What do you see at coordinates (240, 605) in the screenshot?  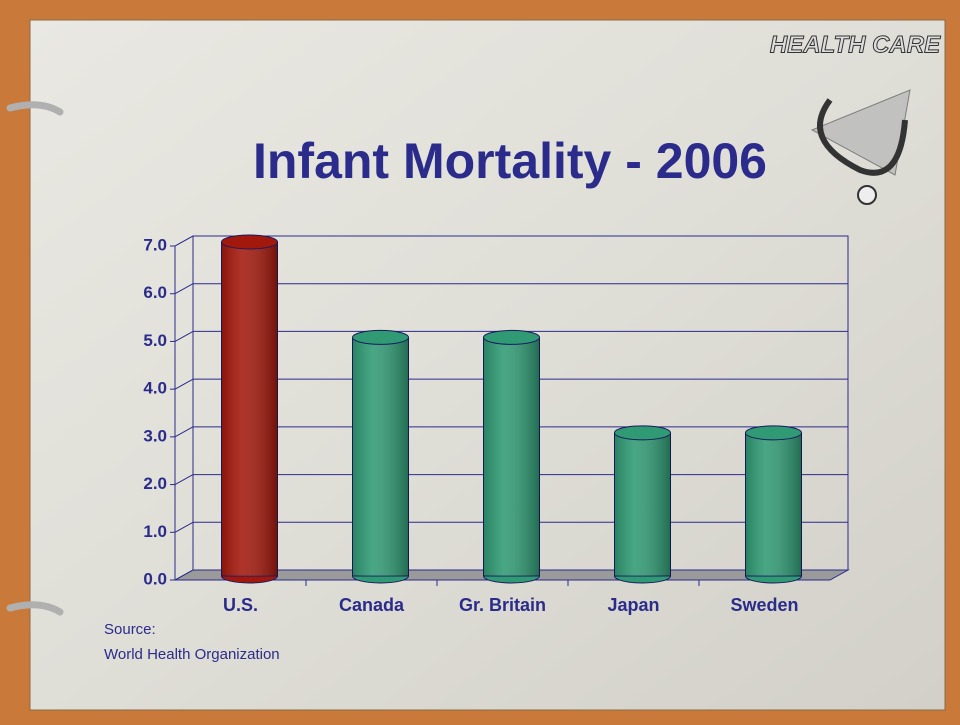 I see `x-tick-label: U.S.` at bounding box center [240, 605].